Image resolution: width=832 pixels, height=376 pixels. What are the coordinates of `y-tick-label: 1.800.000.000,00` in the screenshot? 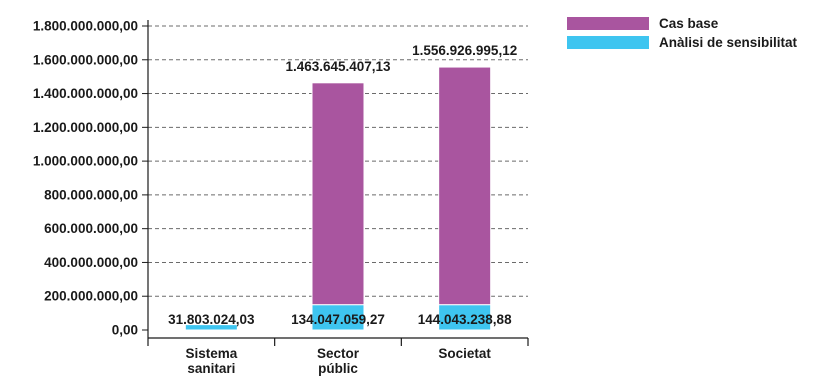 It's located at (85, 26).